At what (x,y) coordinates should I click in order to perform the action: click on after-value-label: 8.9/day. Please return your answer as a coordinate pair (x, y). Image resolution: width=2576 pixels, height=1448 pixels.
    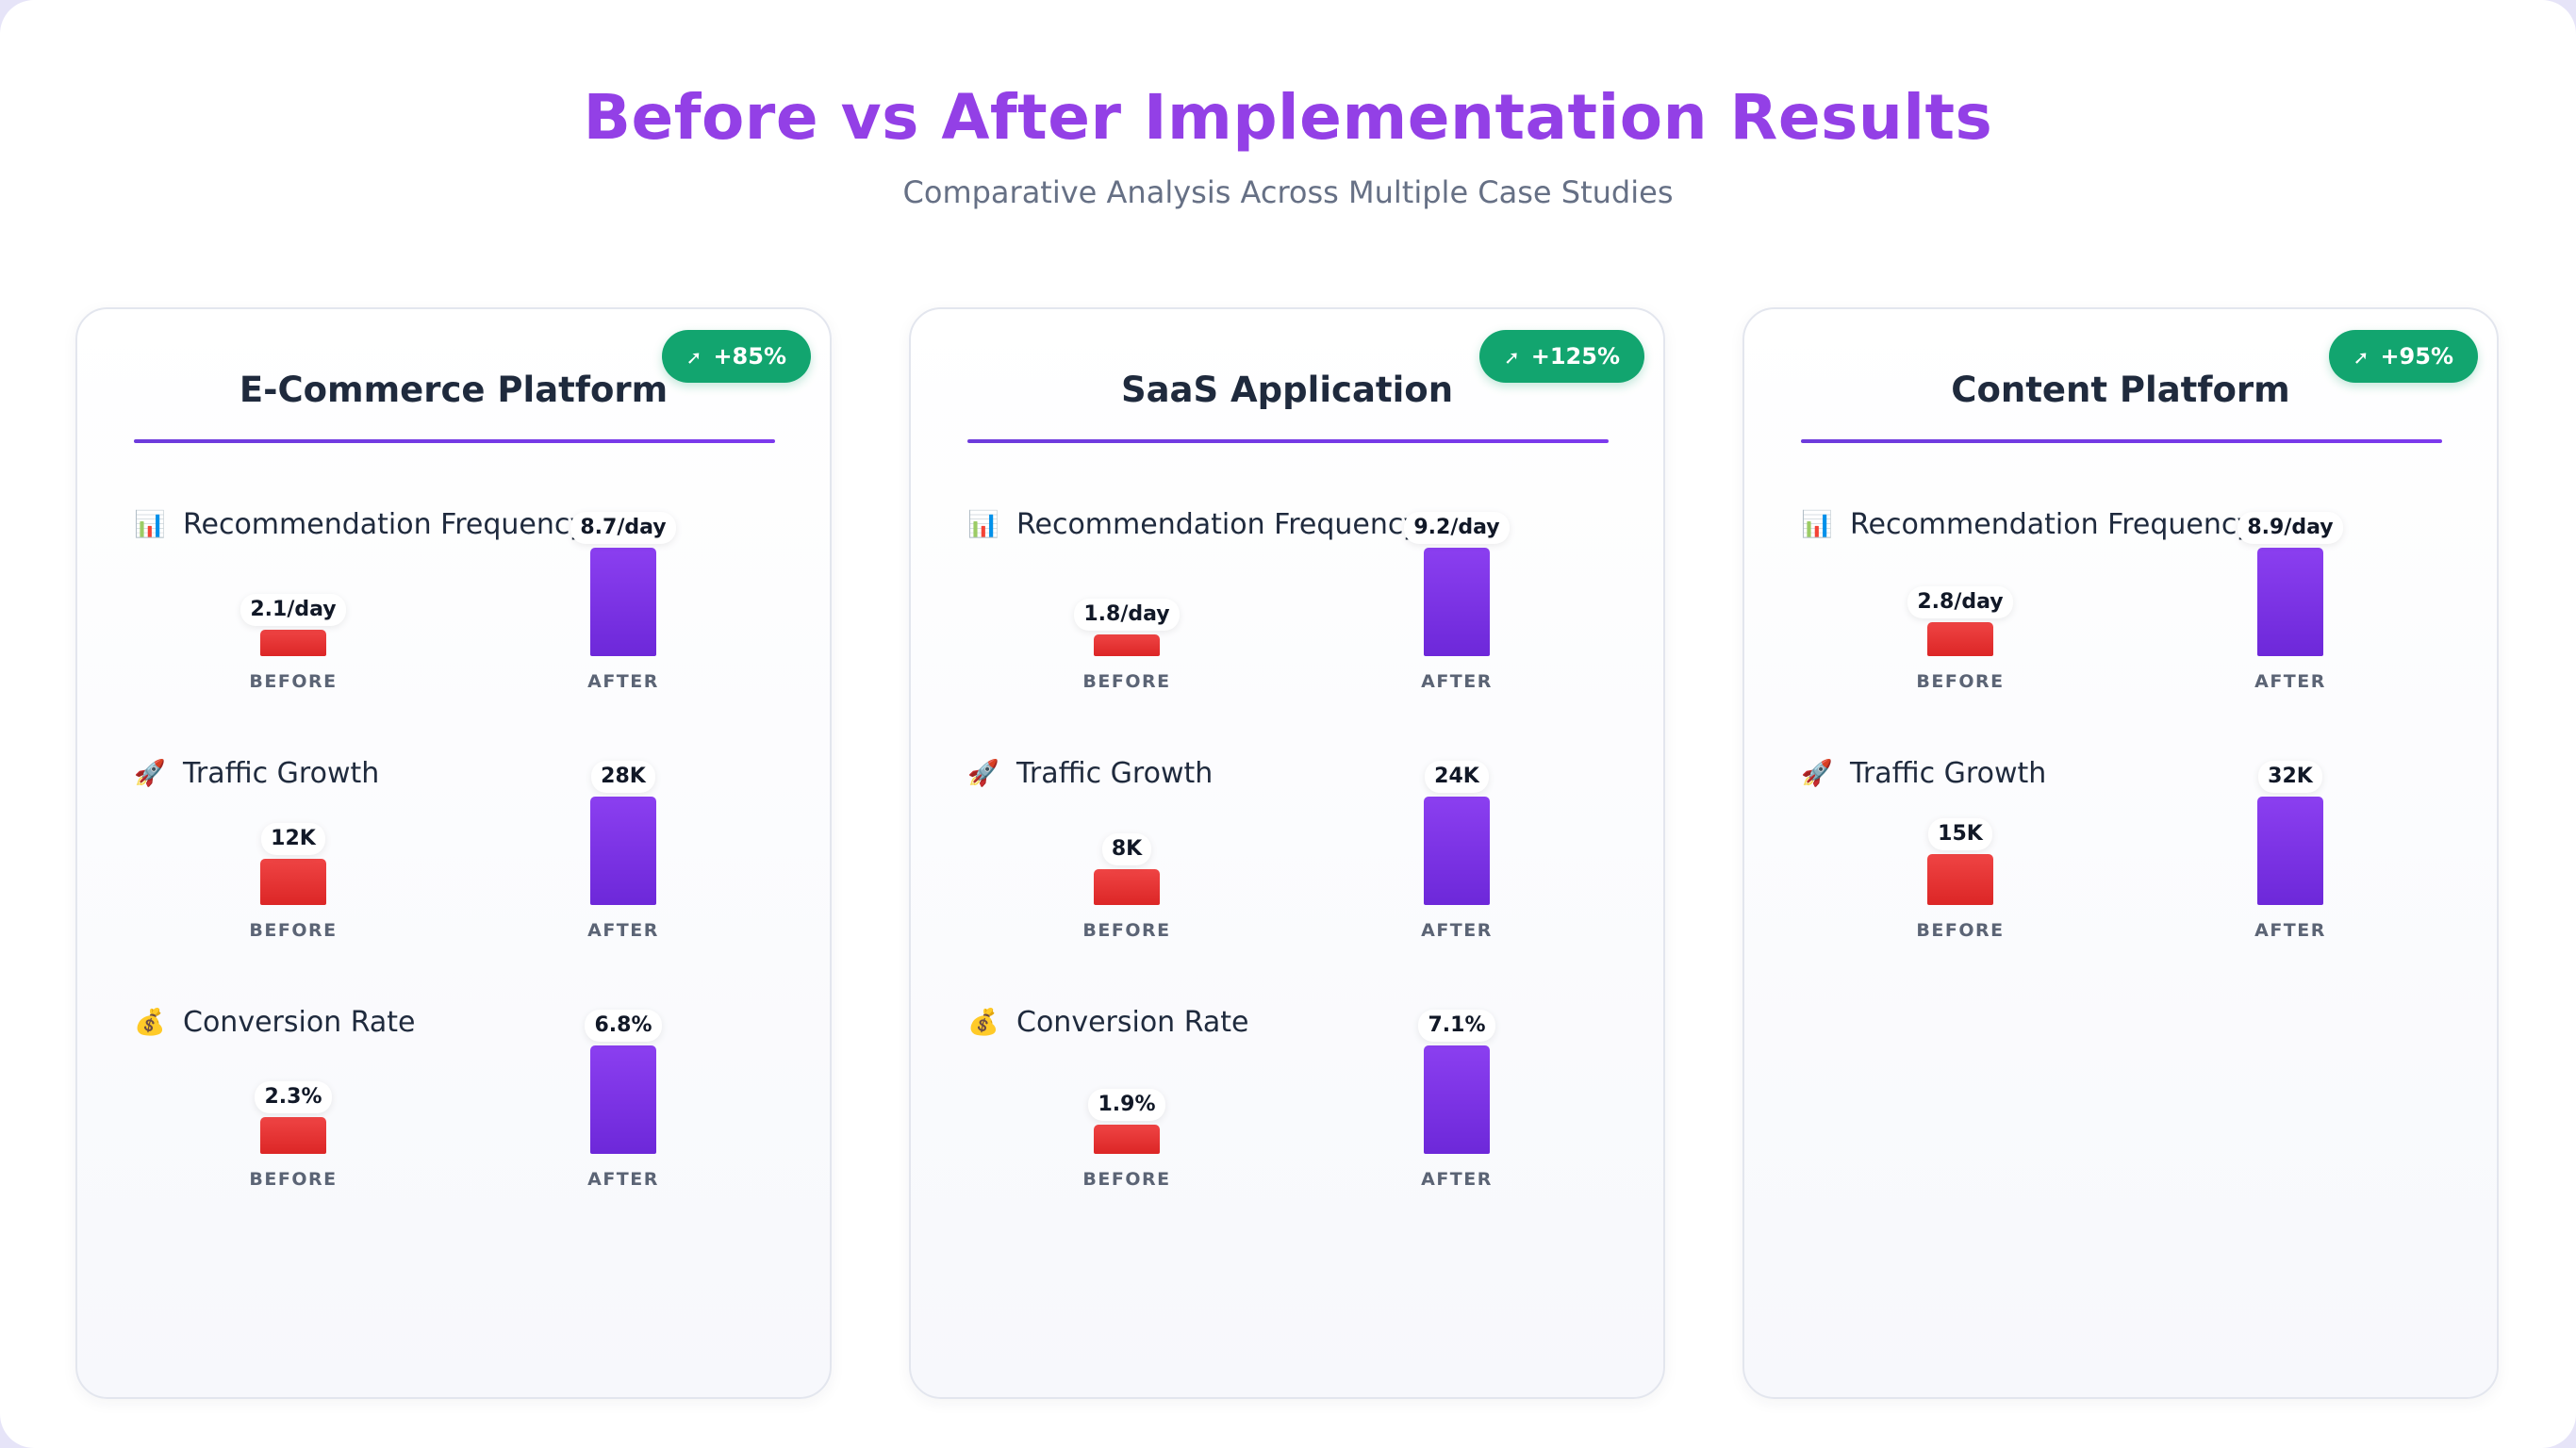
    Looking at the image, I should click on (2290, 528).